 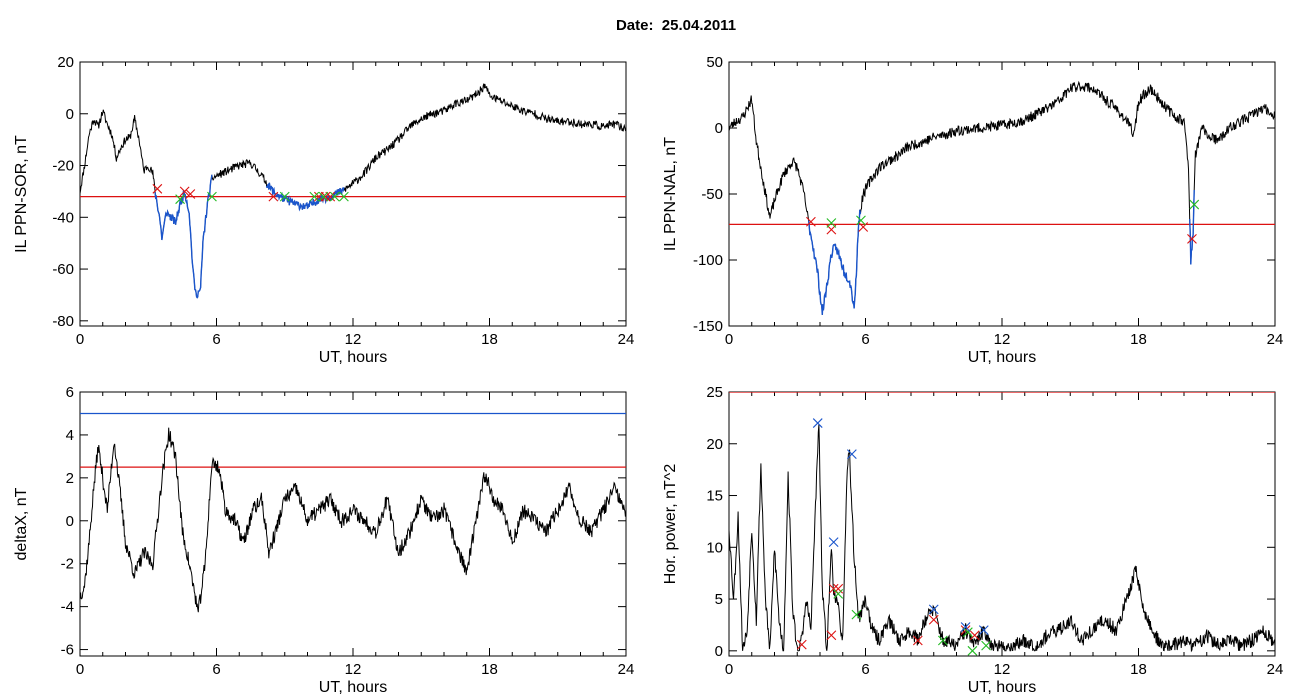 I want to click on y-tick-label: 50, so click(x=714, y=62).